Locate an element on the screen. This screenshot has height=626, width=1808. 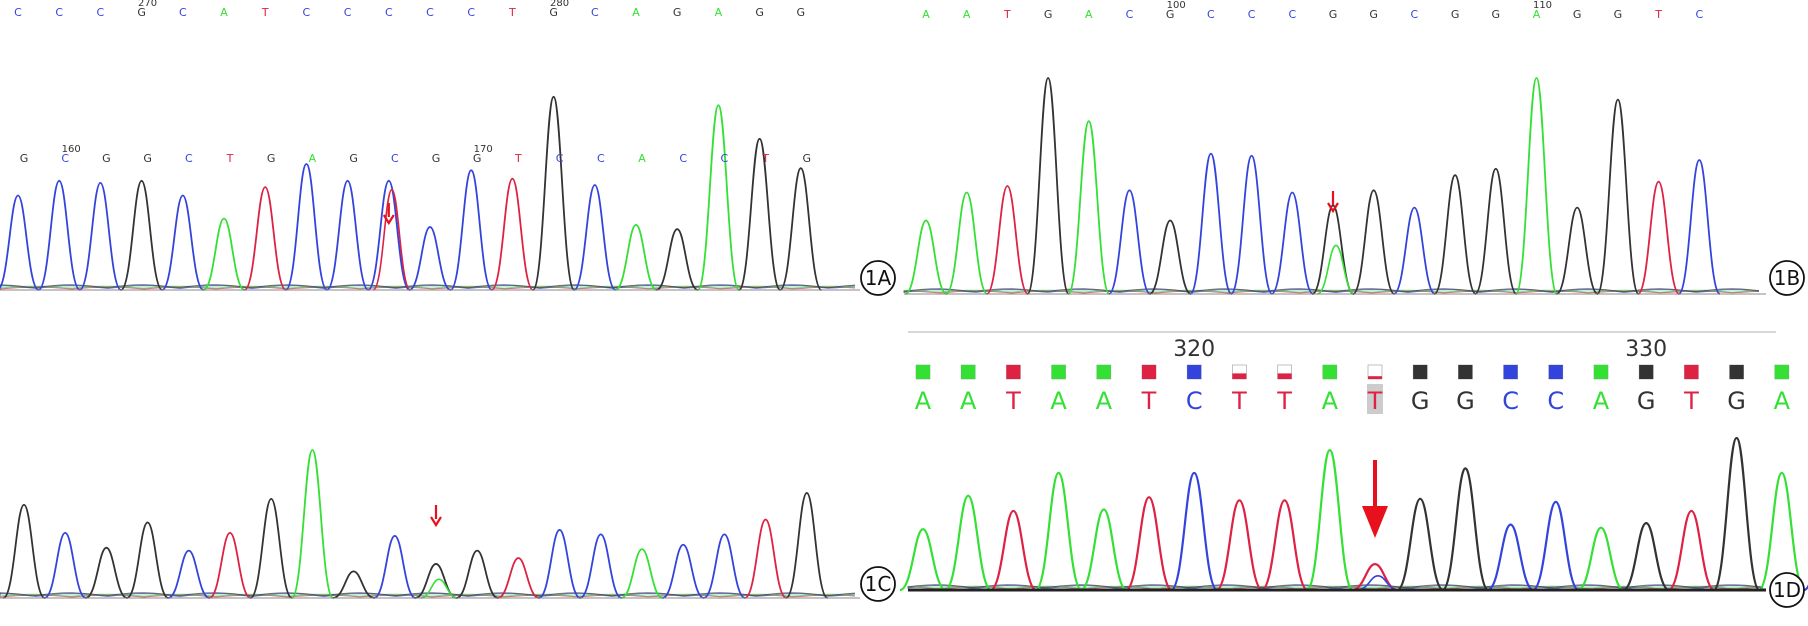
peak-1-g is located at coordinates (24, 551).